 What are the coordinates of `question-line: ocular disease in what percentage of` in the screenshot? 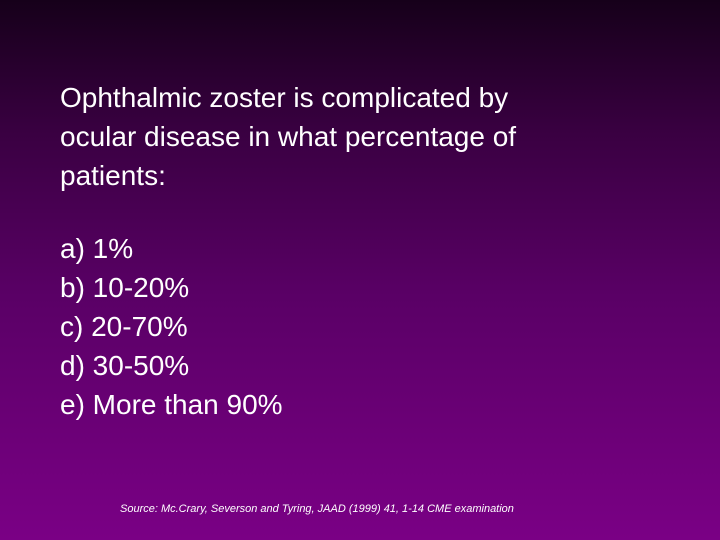 It's located at (288, 136).